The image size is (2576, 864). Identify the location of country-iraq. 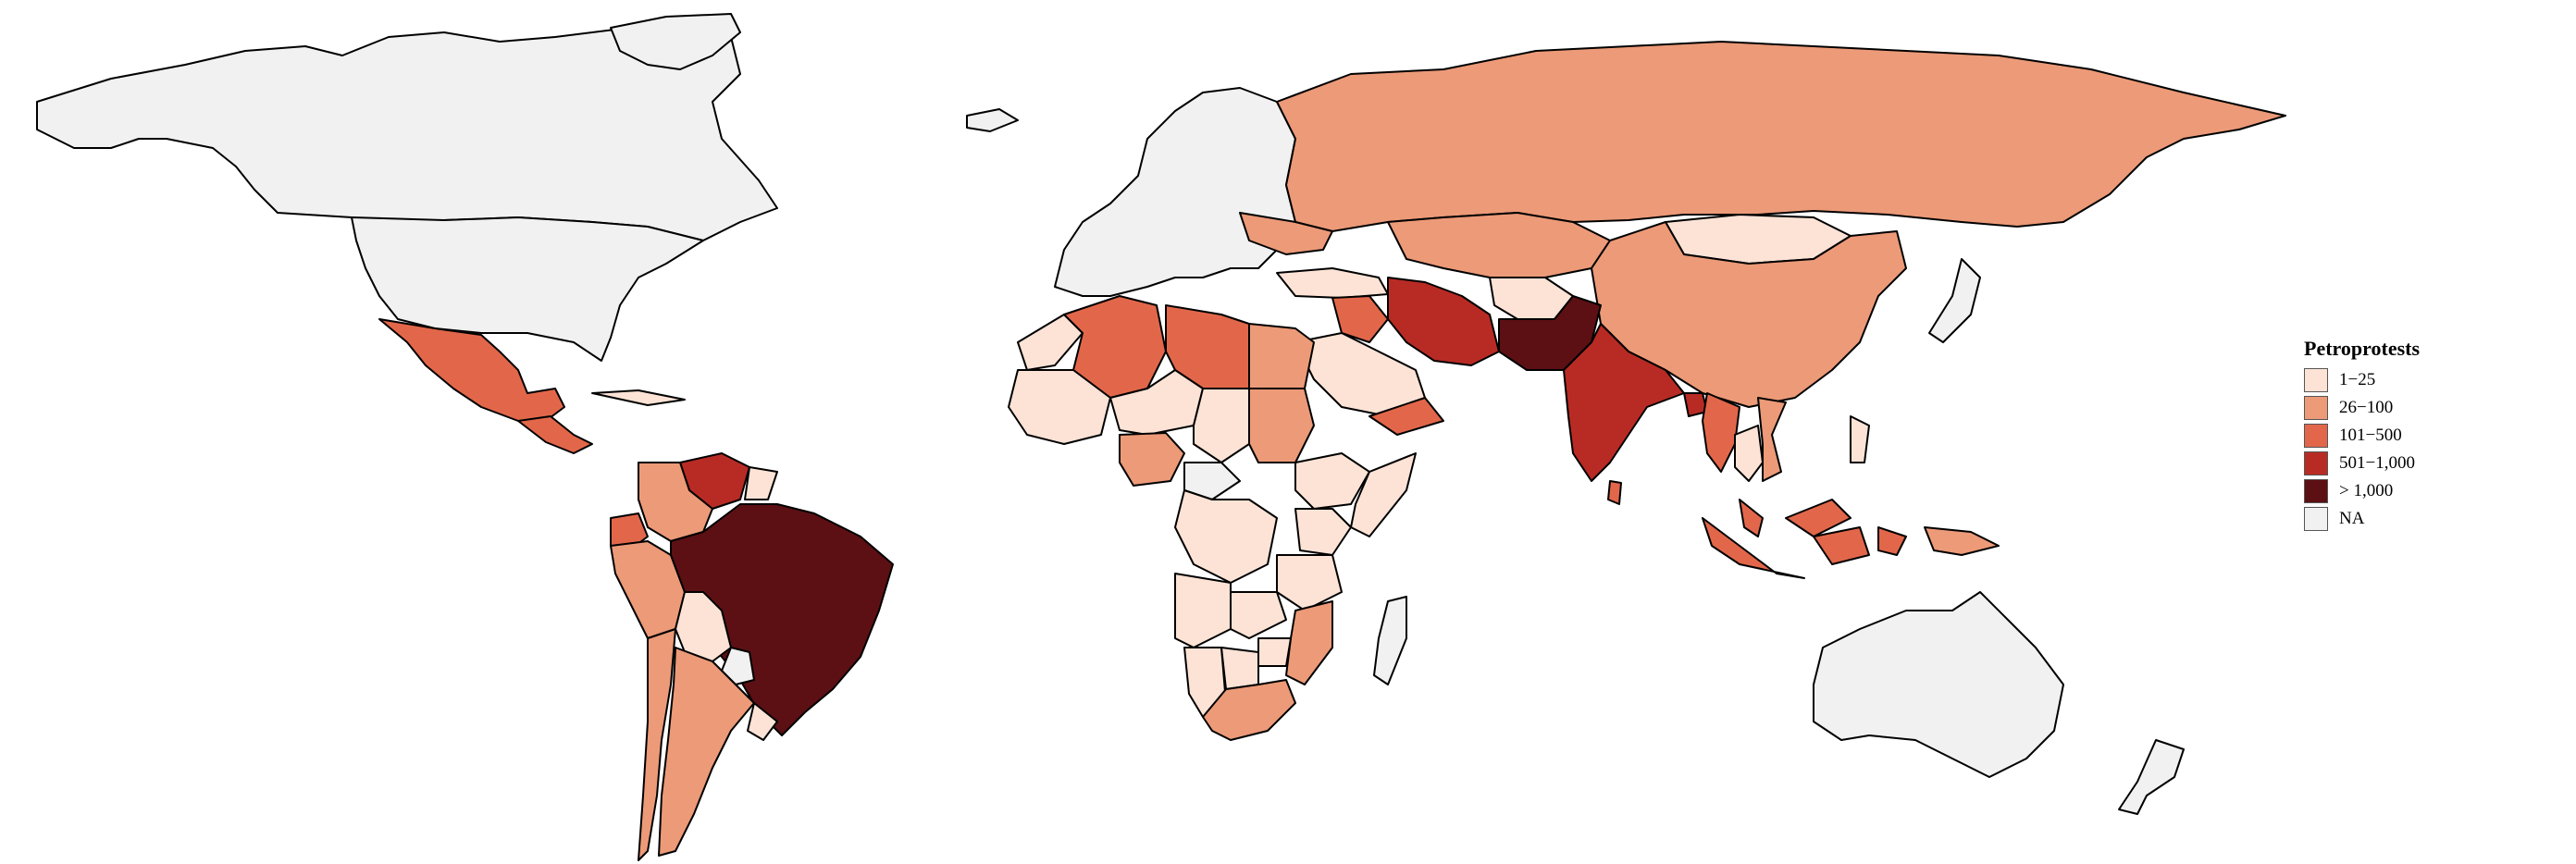
(1360, 319).